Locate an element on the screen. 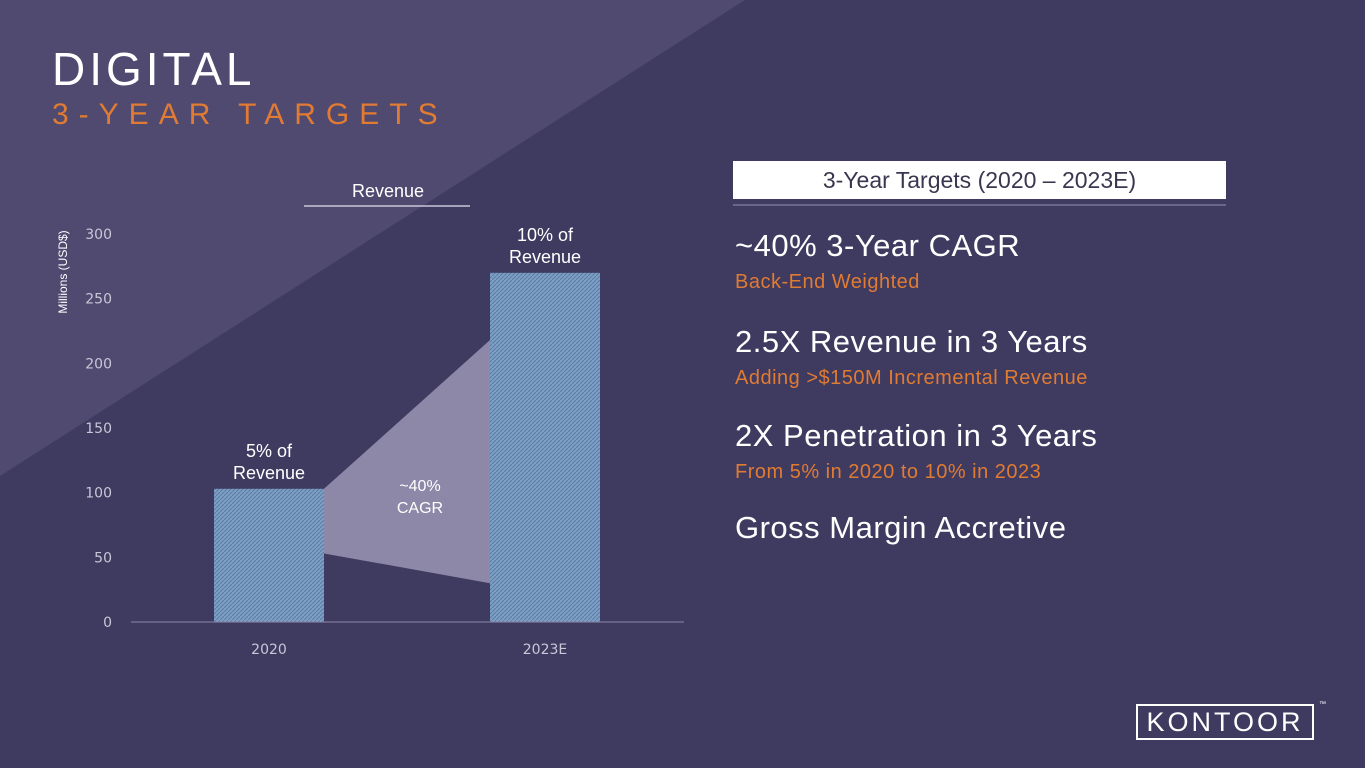 This screenshot has width=1365, height=768. cagr-wedge is located at coordinates (407, 462).